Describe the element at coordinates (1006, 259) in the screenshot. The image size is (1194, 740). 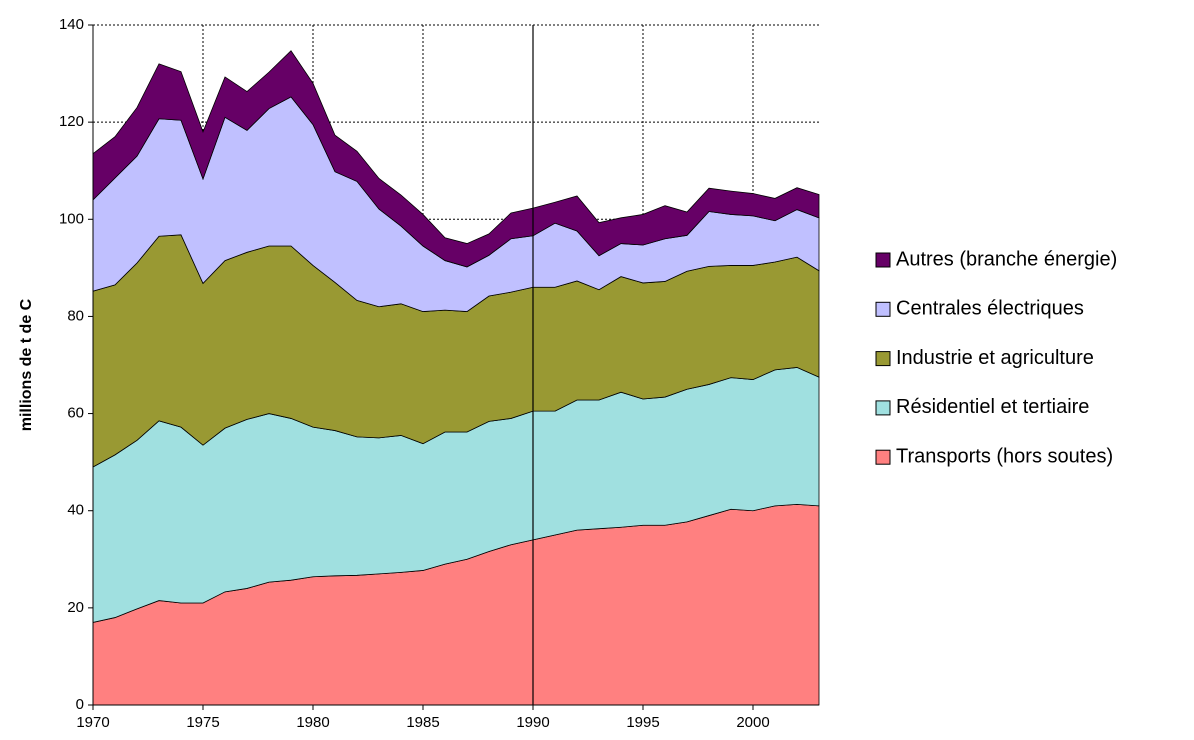
I see `legend-label: Autres (branche énergie)` at that location.